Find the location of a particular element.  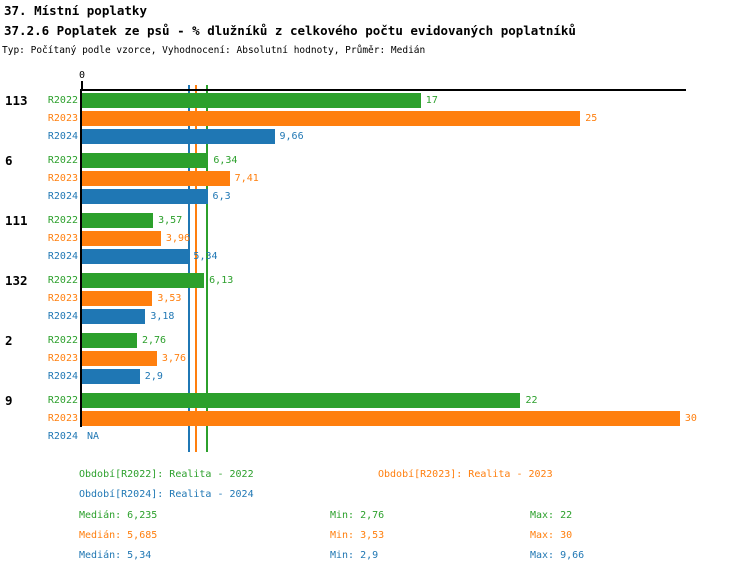

axis-origin-tick is located at coordinates (82, 85).